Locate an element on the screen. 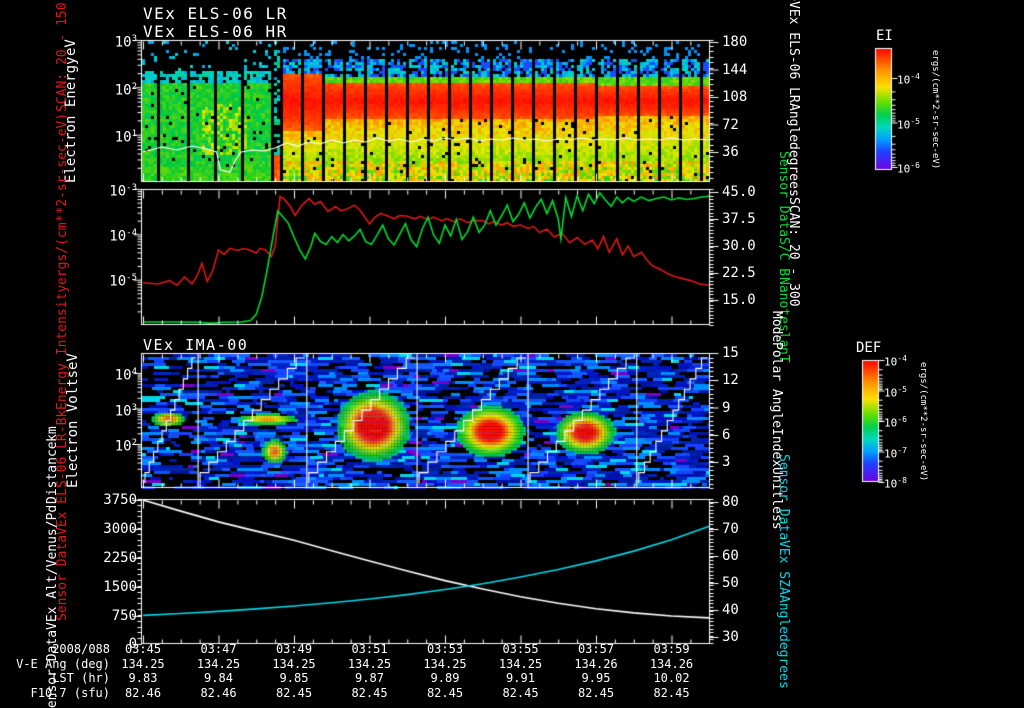  panel3-ytick-0: 10⁴ is located at coordinates (125, 375).